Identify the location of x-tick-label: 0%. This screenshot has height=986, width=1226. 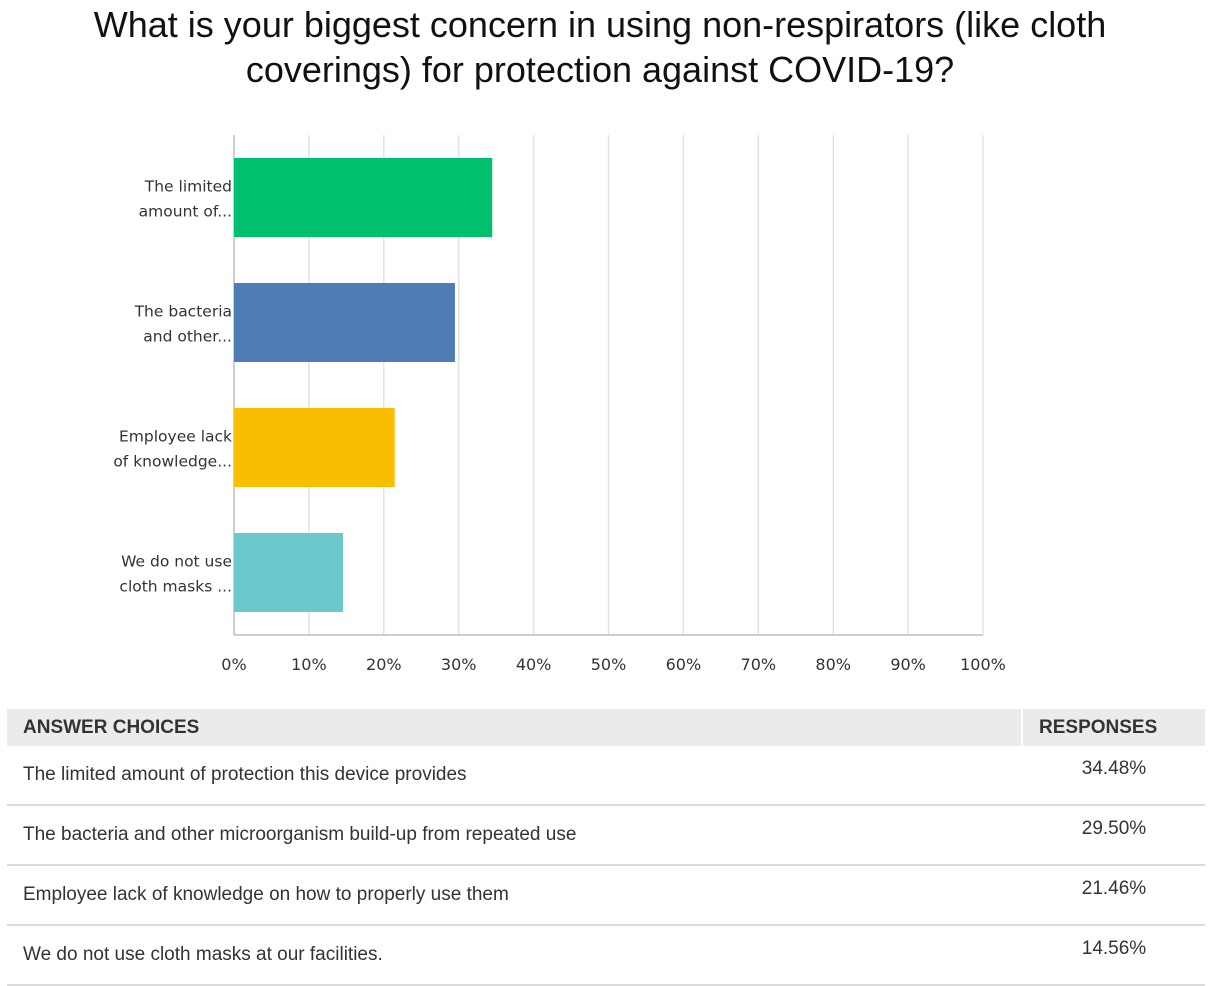
(233, 664).